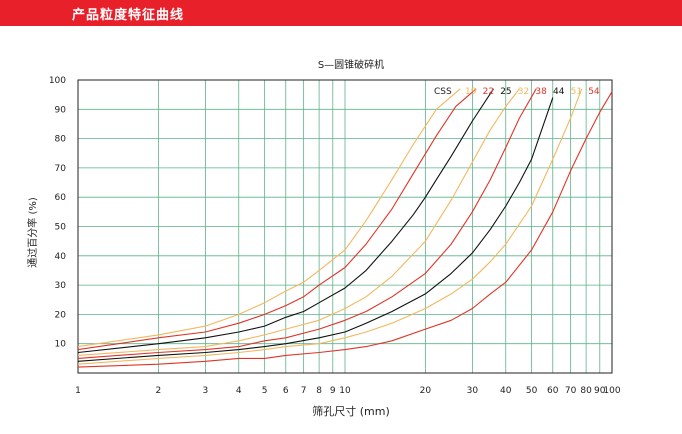  What do you see at coordinates (488, 92) in the screenshot?
I see `legend-entry-22: 22` at bounding box center [488, 92].